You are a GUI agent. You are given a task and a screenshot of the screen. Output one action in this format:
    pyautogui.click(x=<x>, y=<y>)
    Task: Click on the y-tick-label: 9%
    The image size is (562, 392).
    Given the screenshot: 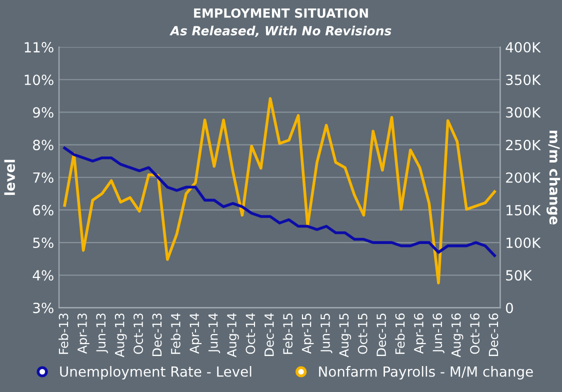 What is the action you would take?
    pyautogui.click(x=43, y=112)
    